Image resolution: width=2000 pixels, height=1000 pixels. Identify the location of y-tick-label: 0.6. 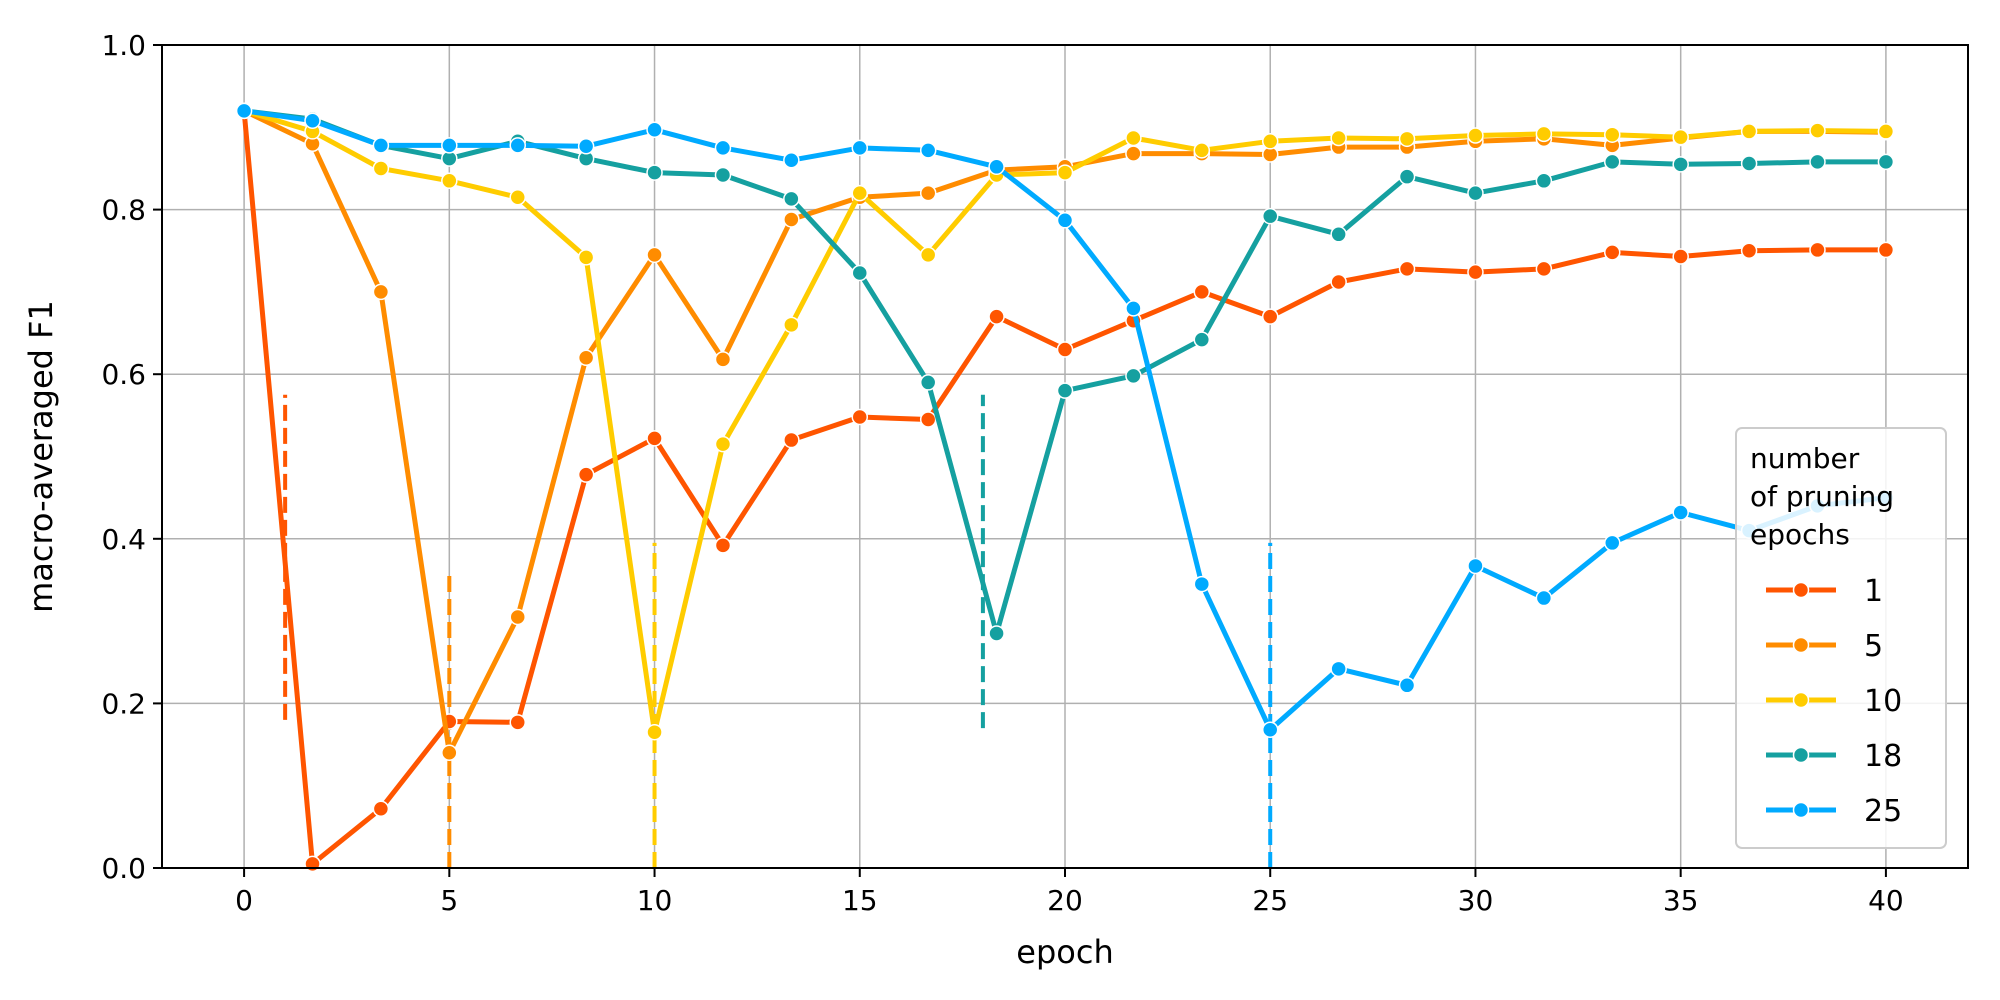
(123, 374).